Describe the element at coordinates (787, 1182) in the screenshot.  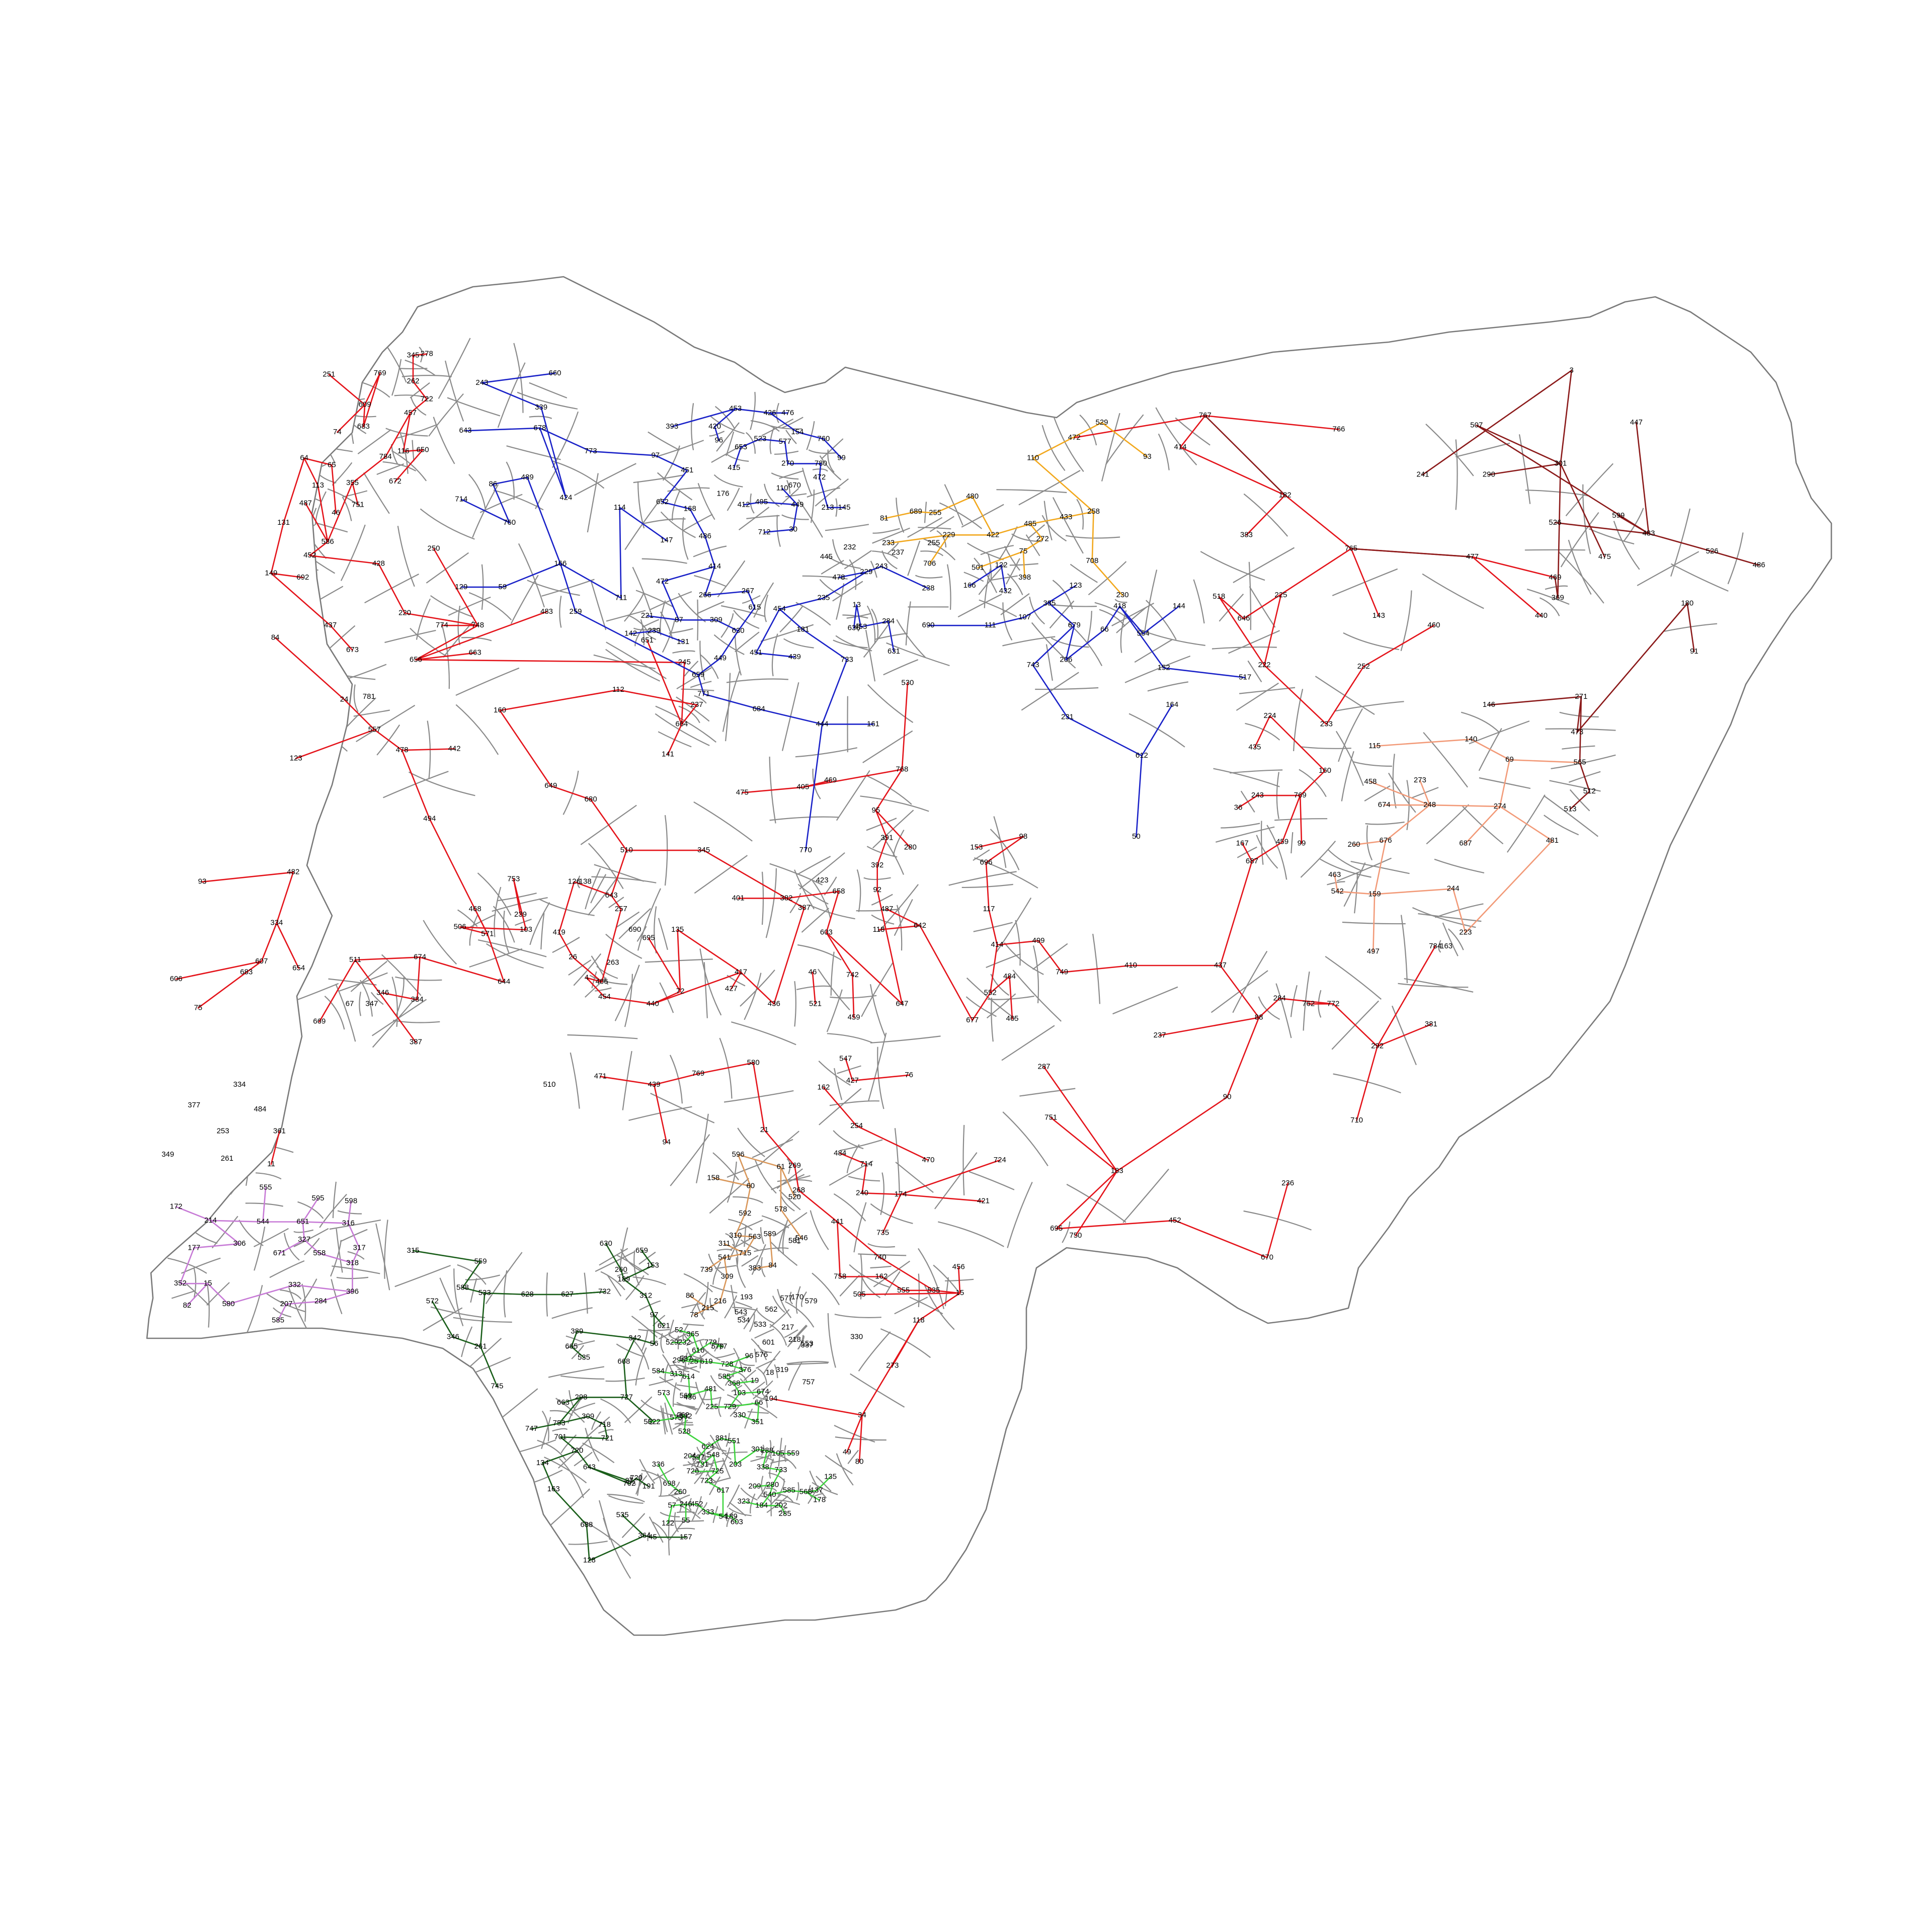
I see `edge-tan` at that location.